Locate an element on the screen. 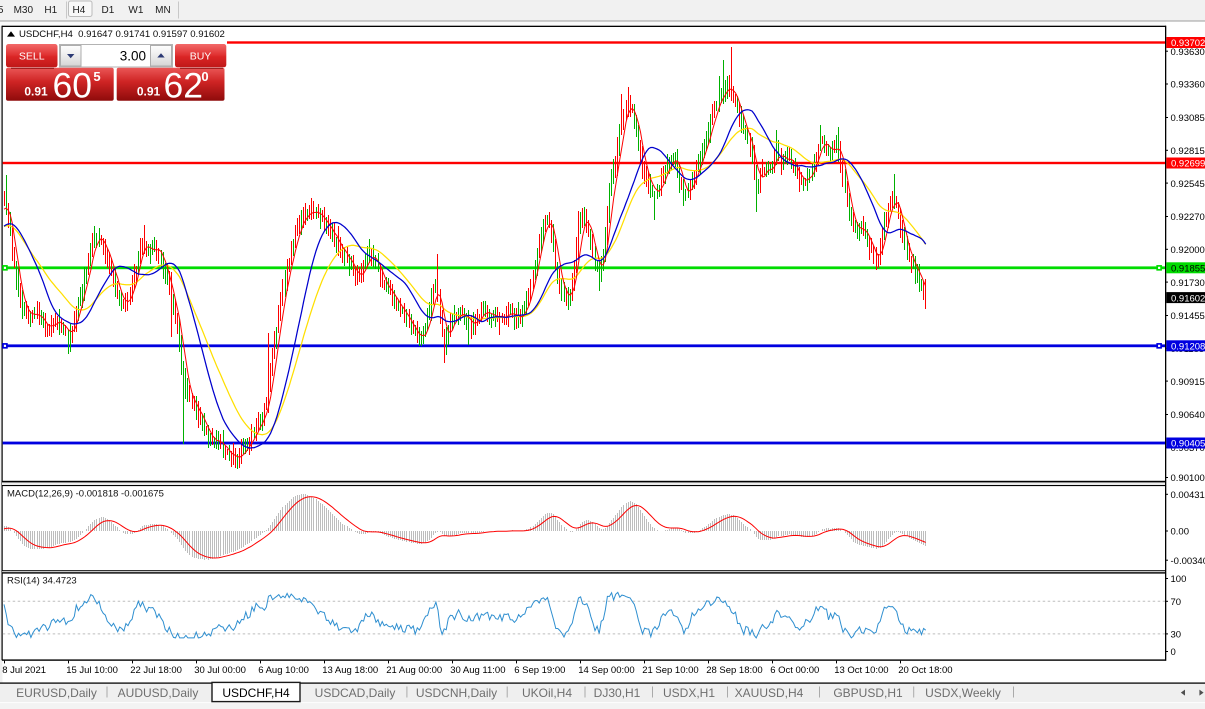 This screenshot has width=1205, height=709. svg-text: 0.92815 is located at coordinates (1188, 151).